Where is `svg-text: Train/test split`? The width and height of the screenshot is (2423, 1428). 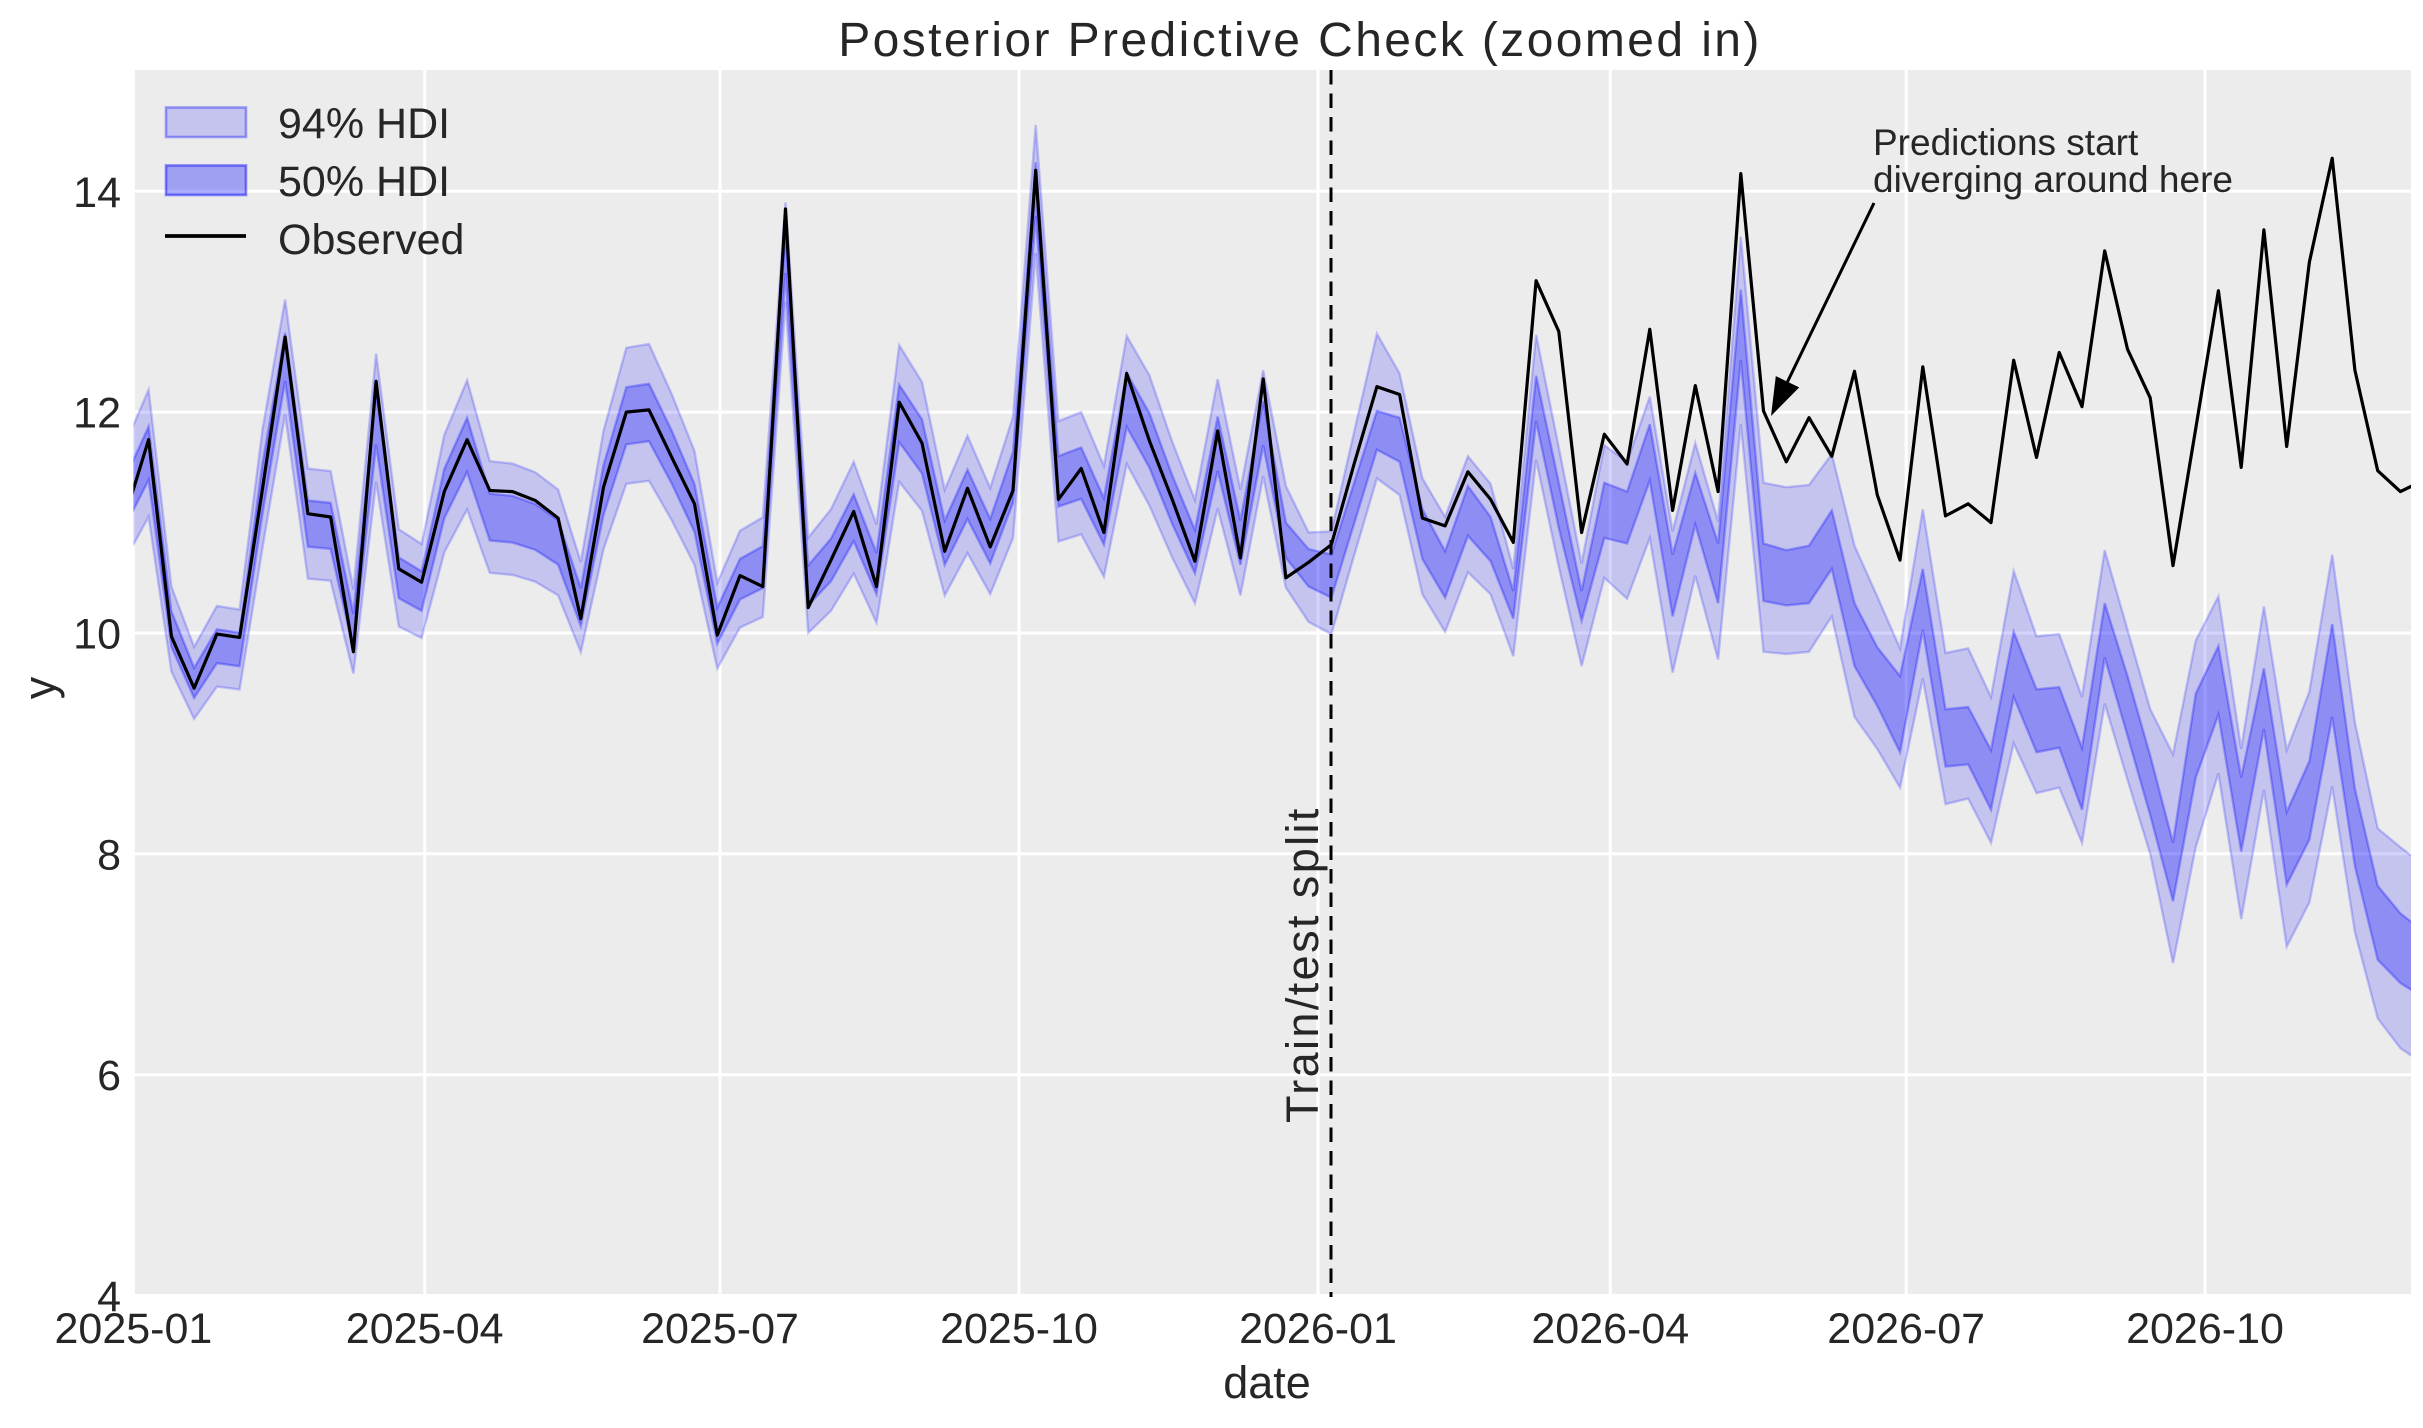 svg-text: Train/test split is located at coordinates (1302, 964).